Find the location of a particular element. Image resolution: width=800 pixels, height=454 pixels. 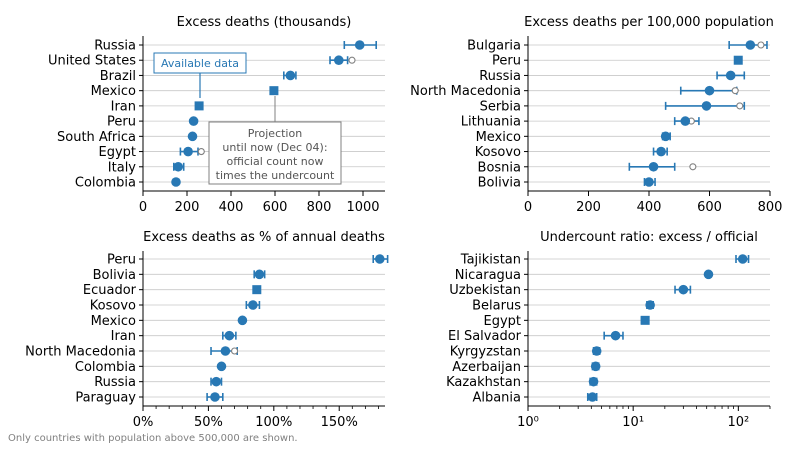

y-tick-label-uzbekistan: Uzbekistan is located at coordinates (485, 290).